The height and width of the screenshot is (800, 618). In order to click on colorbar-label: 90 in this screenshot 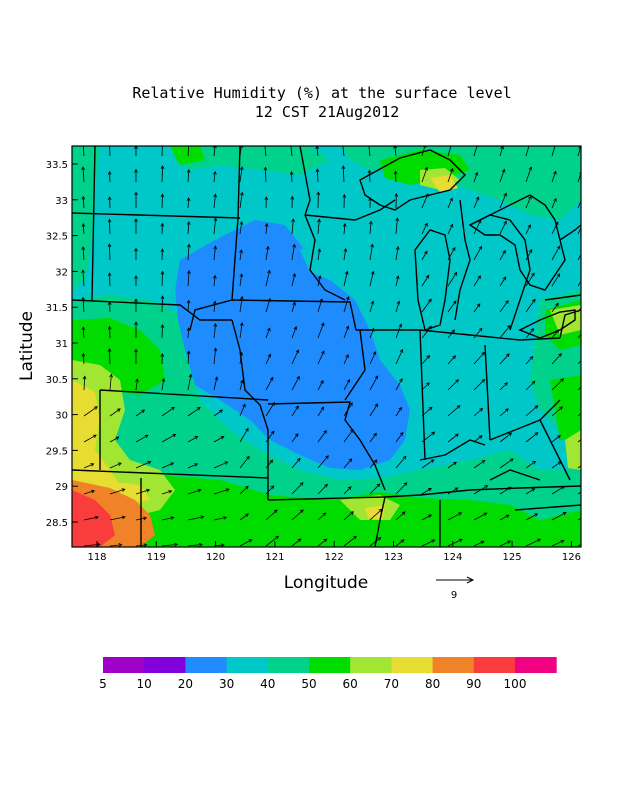, I will do `click(473, 684)`.